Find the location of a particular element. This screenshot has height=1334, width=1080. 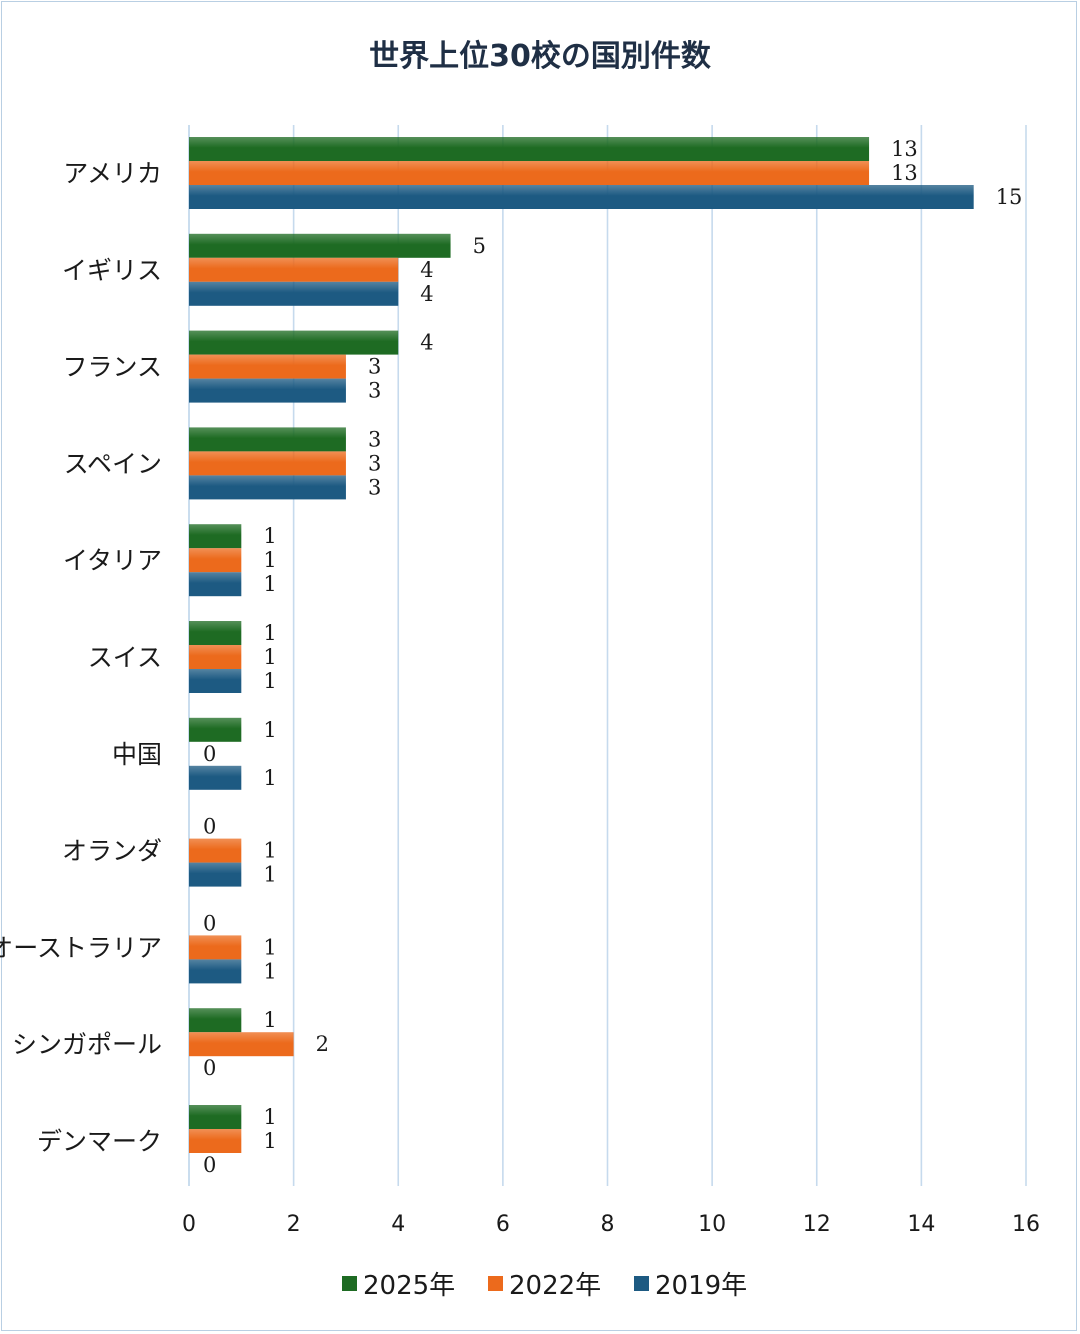

legend-label: 2025年 is located at coordinates (409, 1286).